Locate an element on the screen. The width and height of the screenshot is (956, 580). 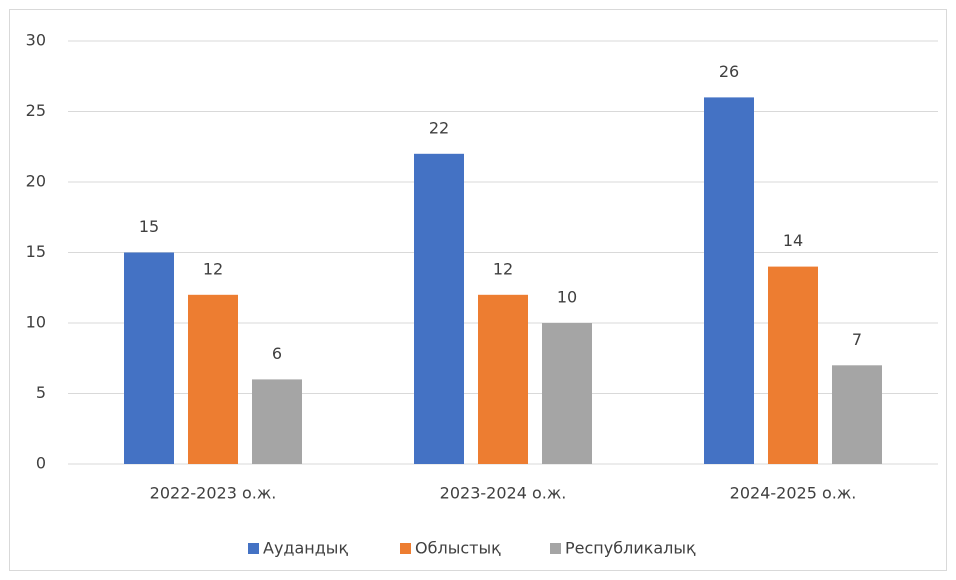
data-label: 22 is located at coordinates (439, 127).